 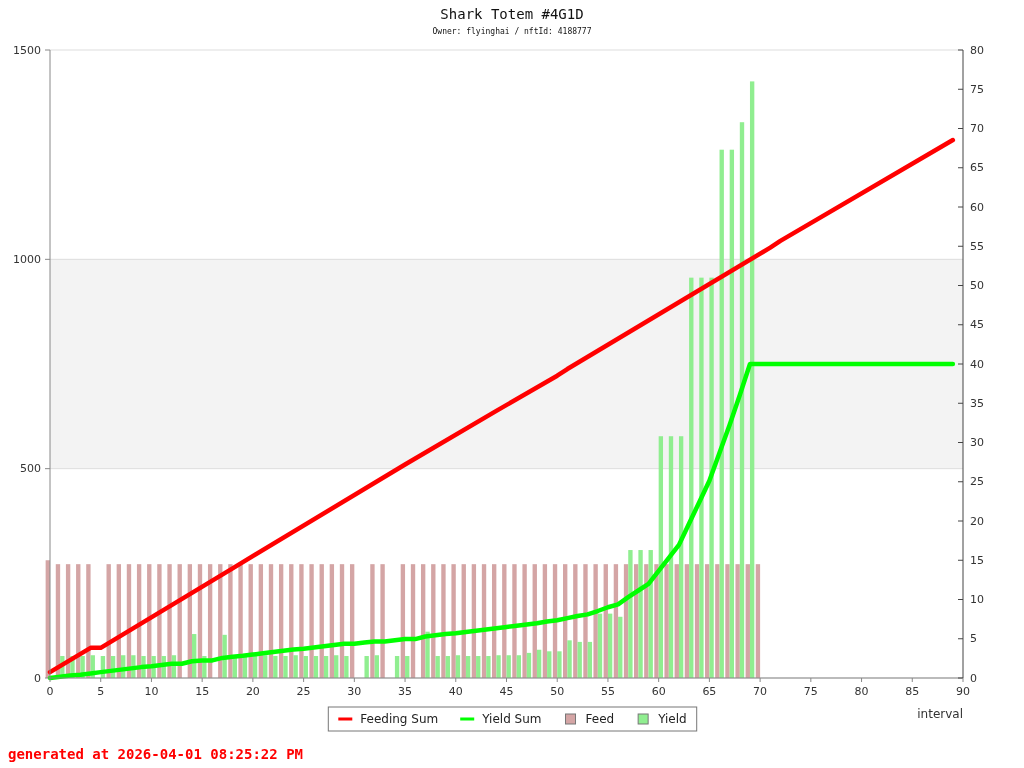 I want to click on x-tick-label: 65, so click(x=709, y=691).